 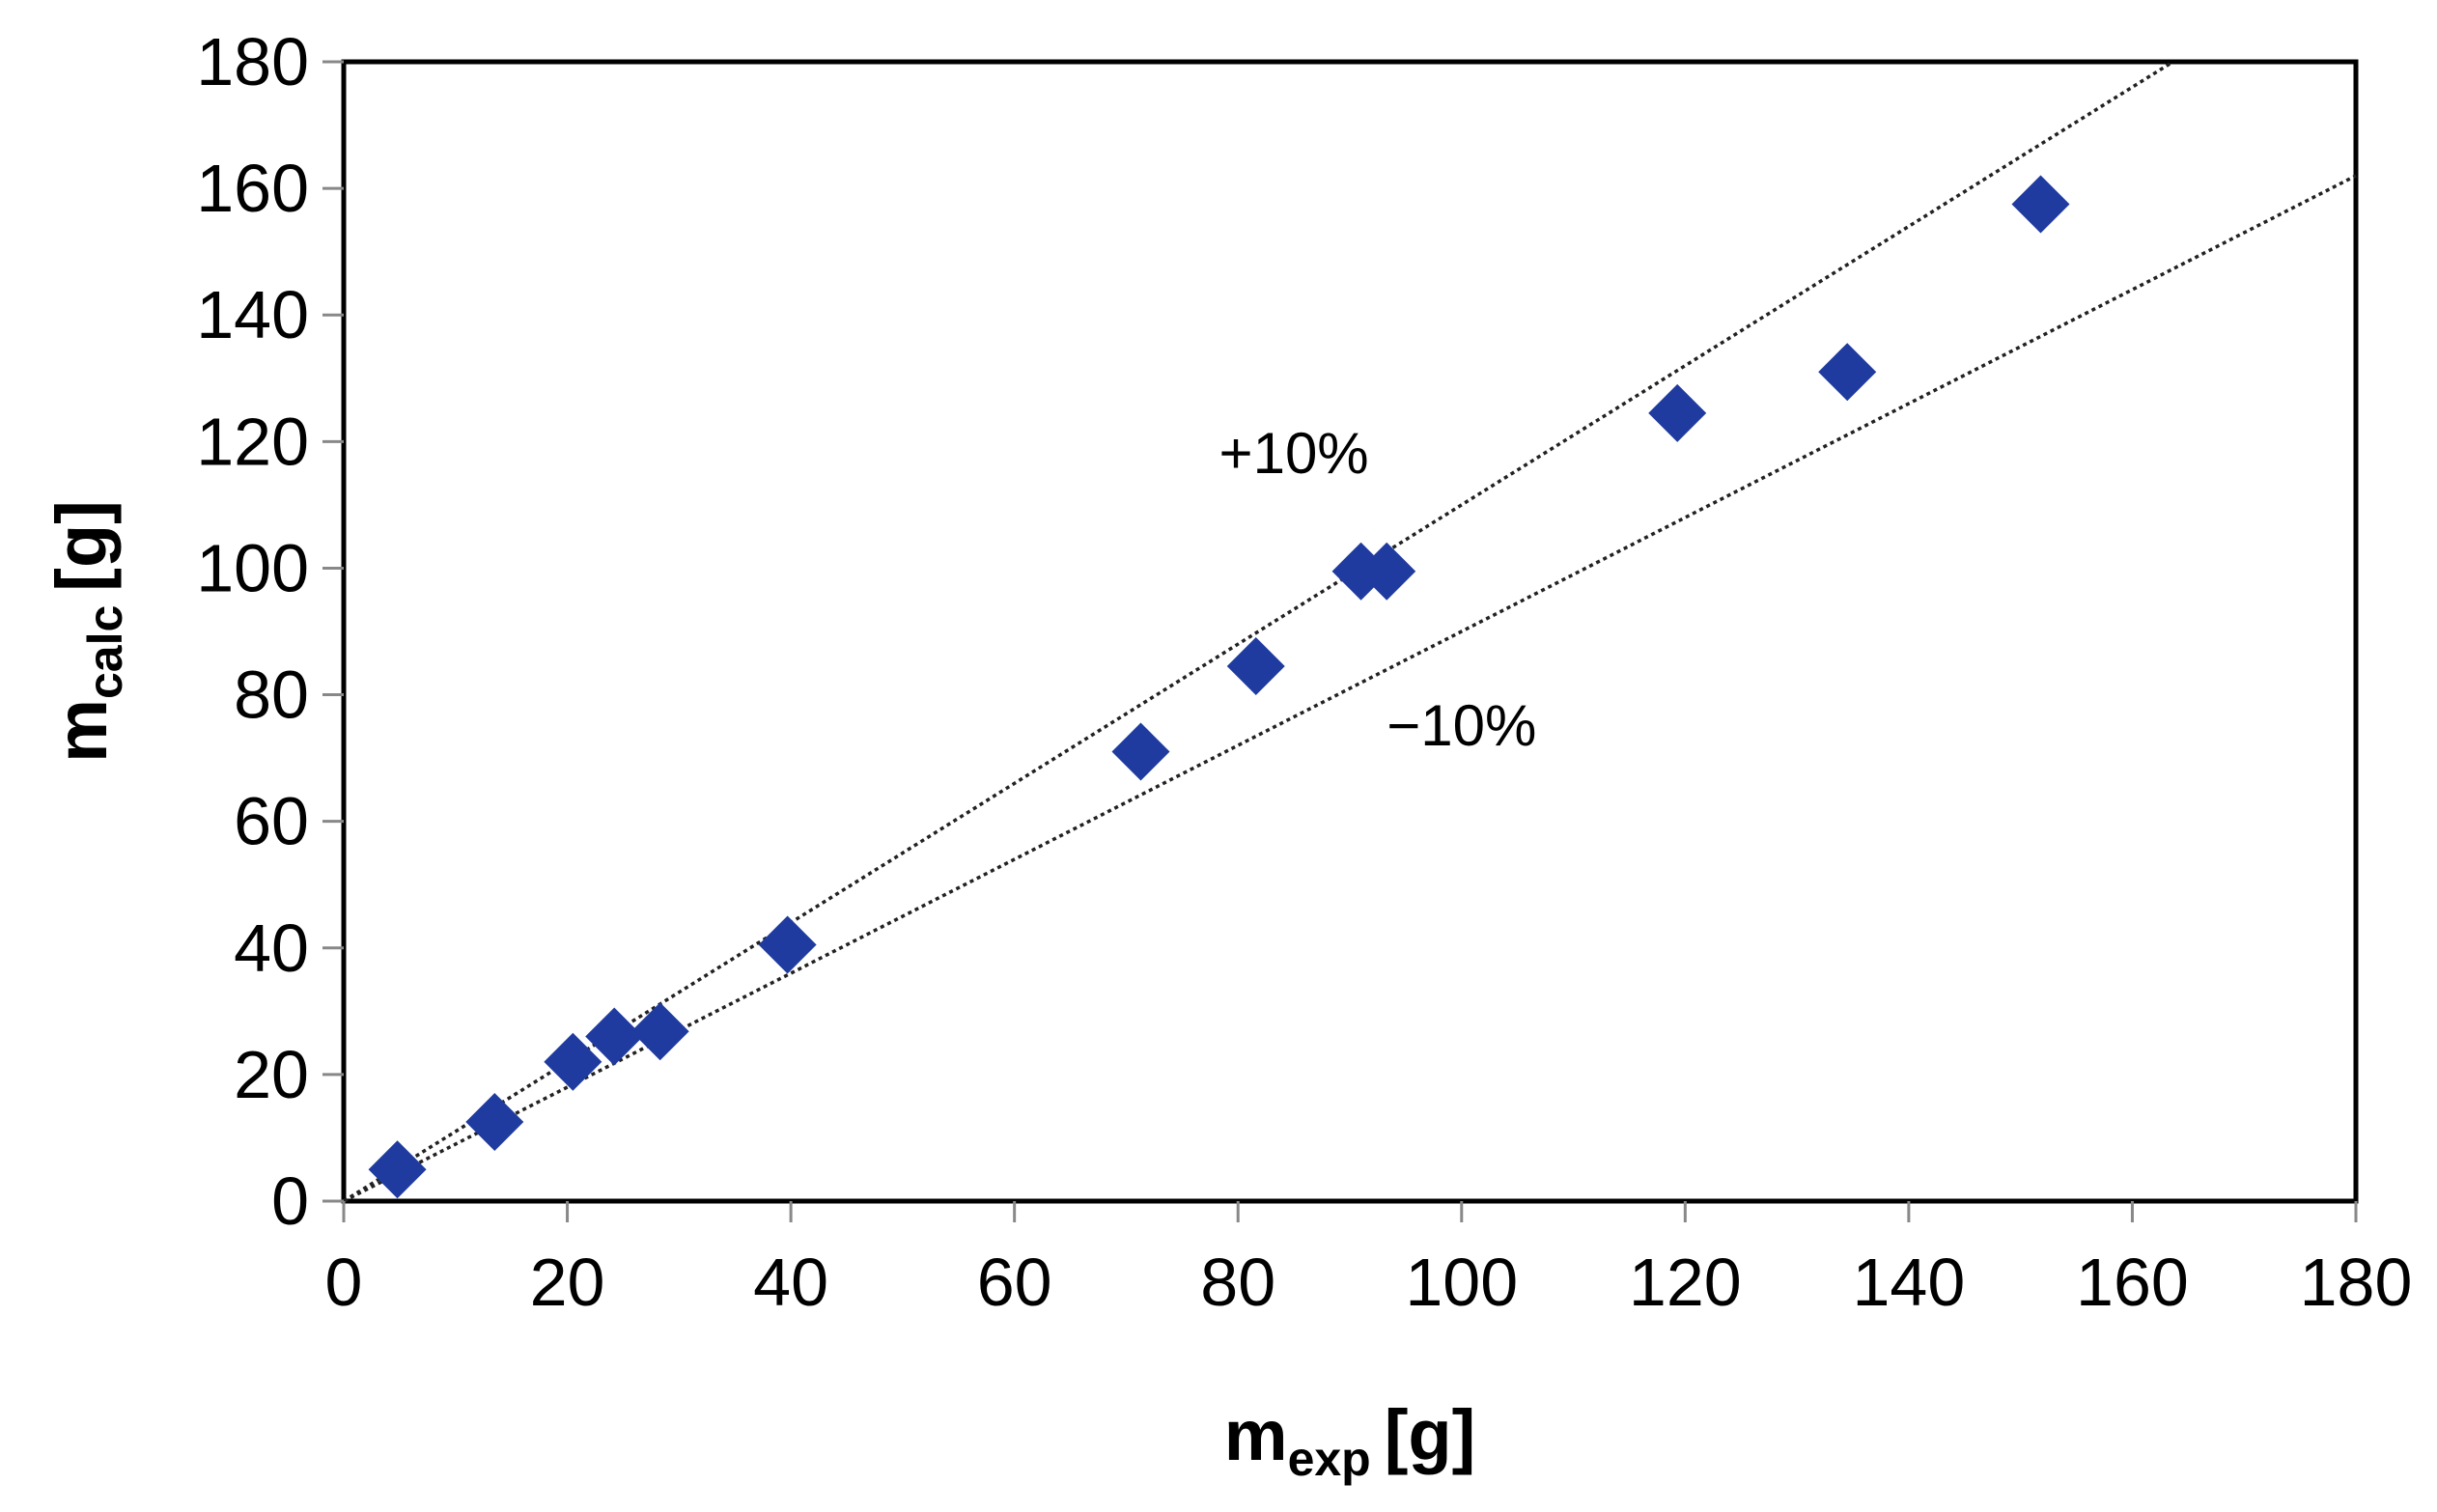 I want to click on y-tick-label: 0, so click(x=290, y=1201).